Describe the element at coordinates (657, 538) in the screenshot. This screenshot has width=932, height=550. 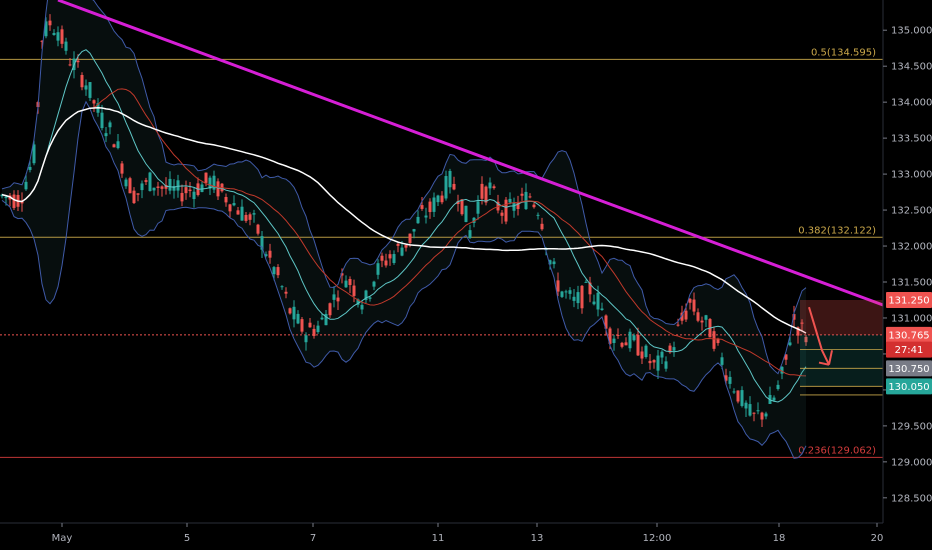
I see `time-tick-label: 12:00` at that location.